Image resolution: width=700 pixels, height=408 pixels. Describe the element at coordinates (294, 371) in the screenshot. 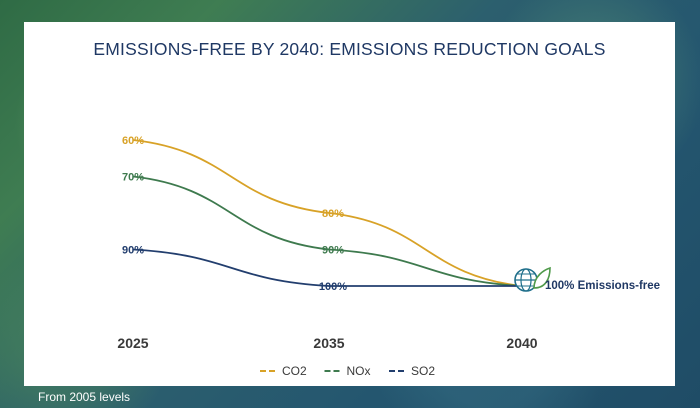

I see `legend-label: CO2` at that location.